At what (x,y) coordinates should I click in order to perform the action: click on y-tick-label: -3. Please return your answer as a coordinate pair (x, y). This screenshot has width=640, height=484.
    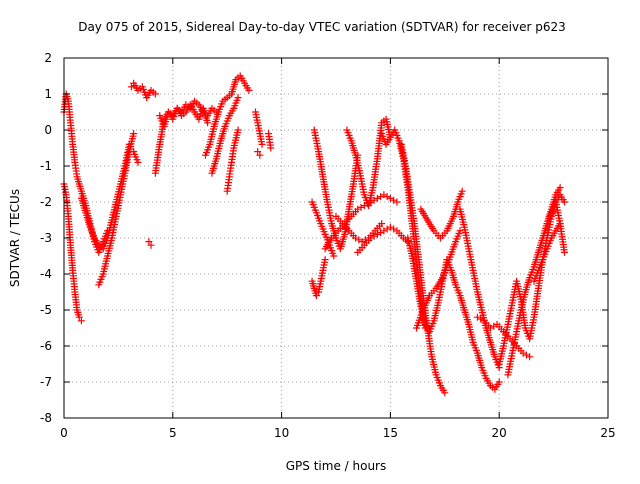
    Looking at the image, I should click on (46, 238).